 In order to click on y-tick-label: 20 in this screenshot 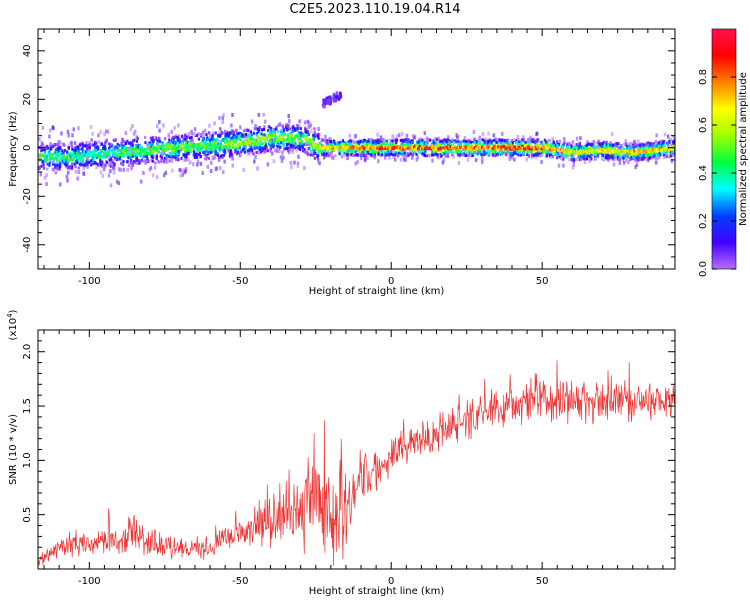, I will do `click(27, 99)`.